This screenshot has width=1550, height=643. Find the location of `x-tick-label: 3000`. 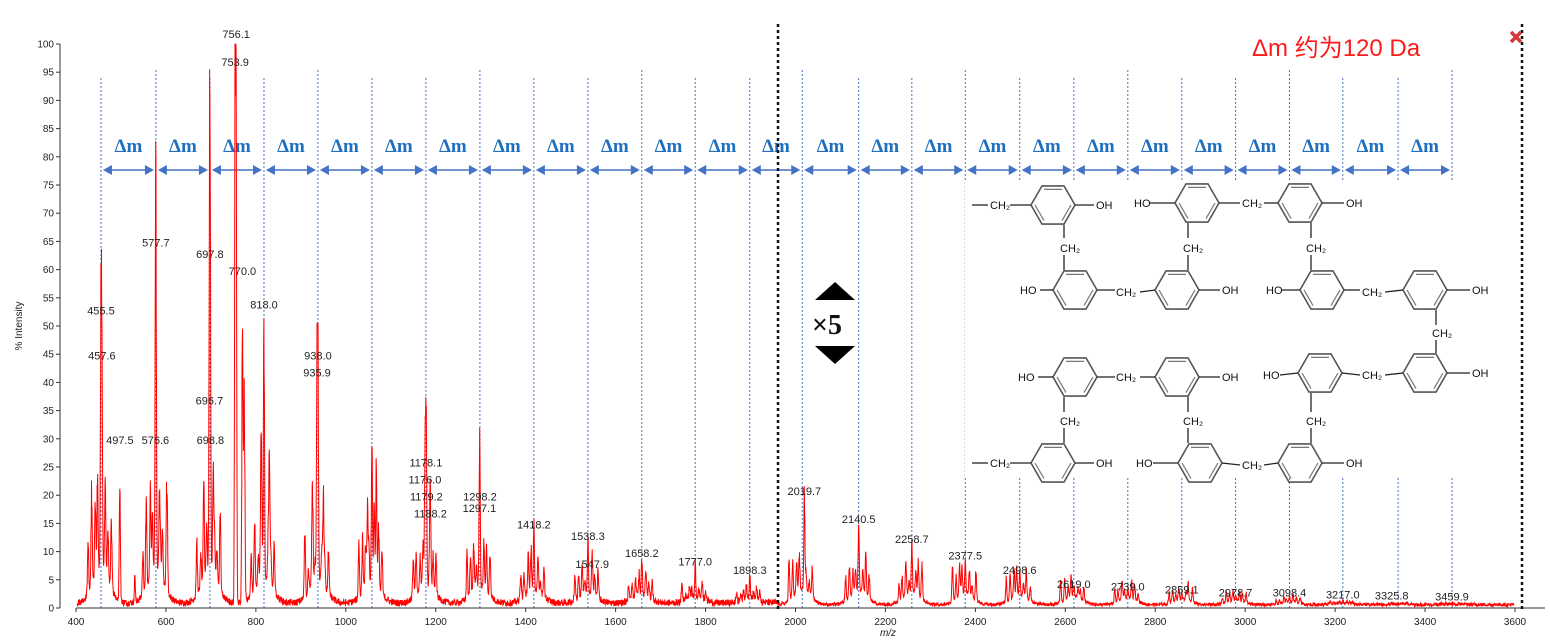

x-tick-label: 3000 is located at coordinates (1245, 622).